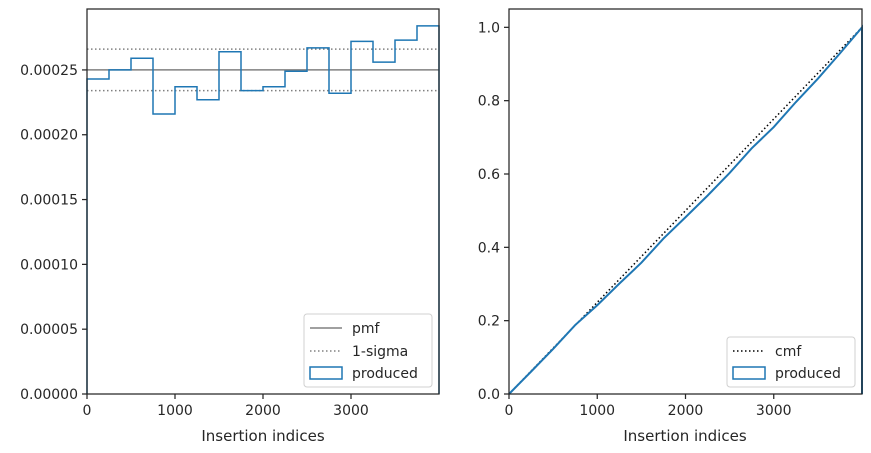 The width and height of the screenshot is (871, 453). I want to click on pmf-y-tick-label: 0.00025, so click(49, 71).